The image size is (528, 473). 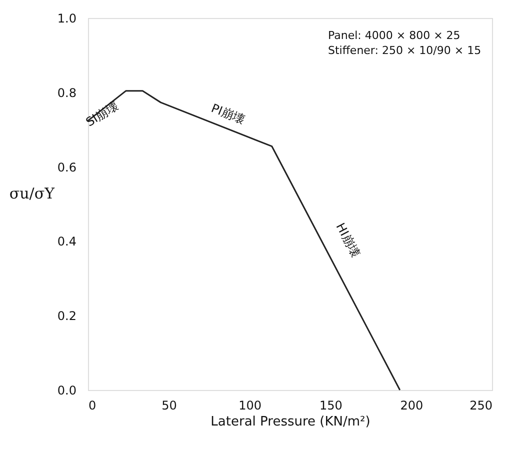 I want to click on x-tick-label: 100, so click(x=250, y=405).